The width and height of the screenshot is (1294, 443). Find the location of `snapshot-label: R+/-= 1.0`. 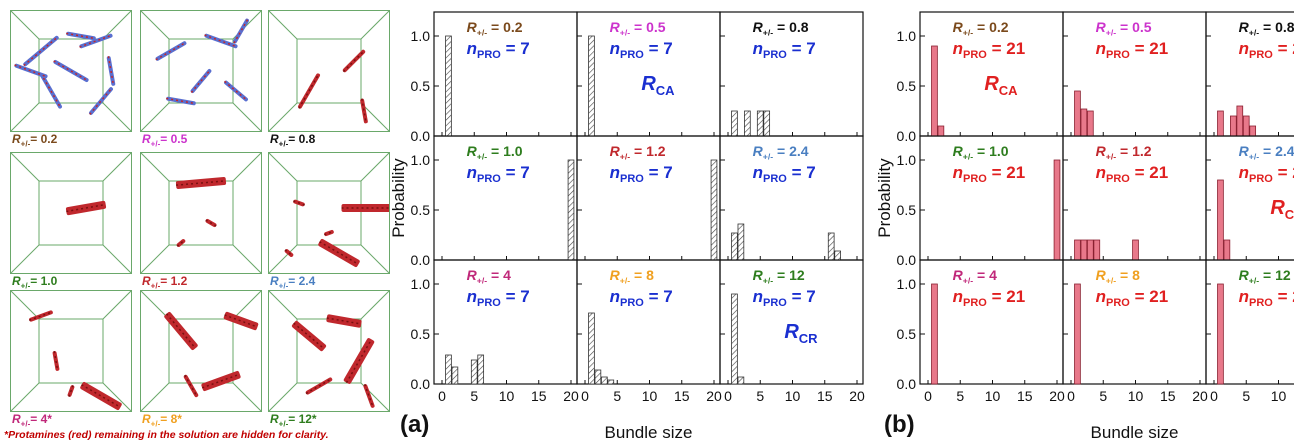

snapshot-label: R+/-= 1.0 is located at coordinates (34, 282).